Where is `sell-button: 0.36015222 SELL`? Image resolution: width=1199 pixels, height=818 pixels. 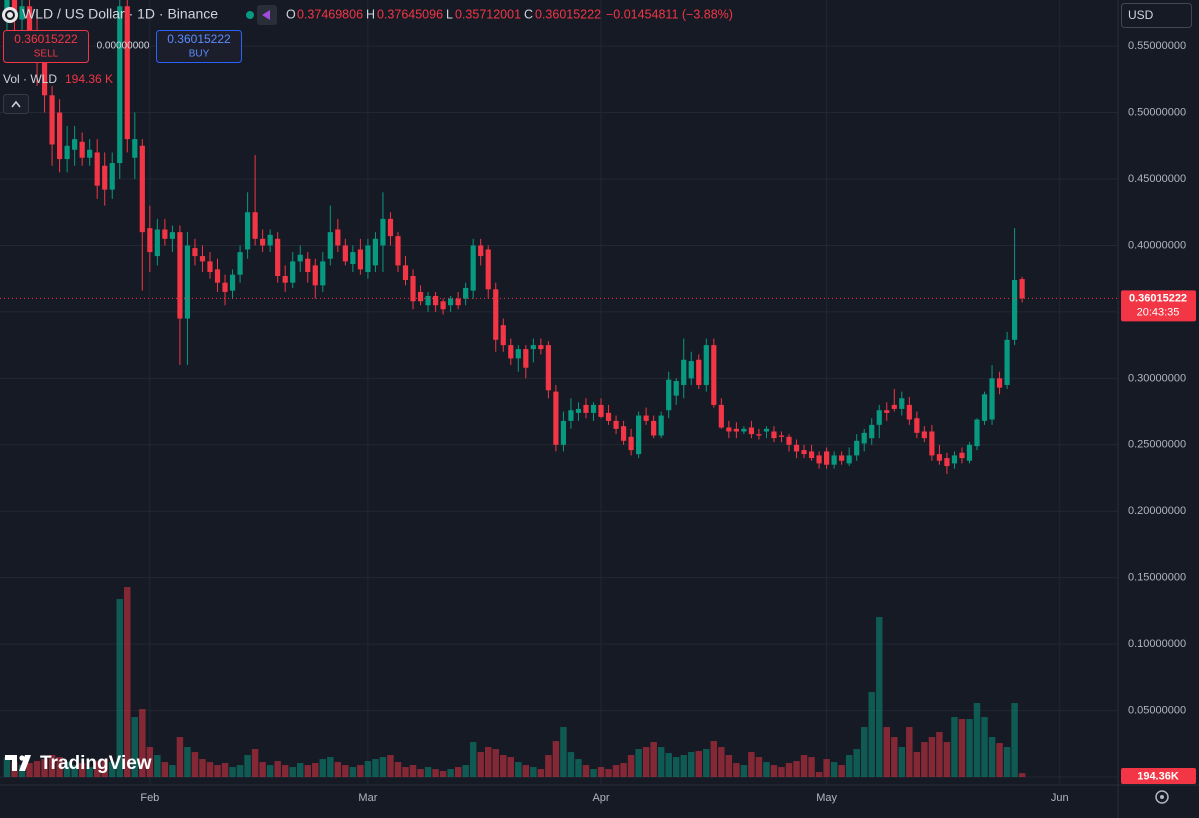 sell-button: 0.36015222 SELL is located at coordinates (46, 46).